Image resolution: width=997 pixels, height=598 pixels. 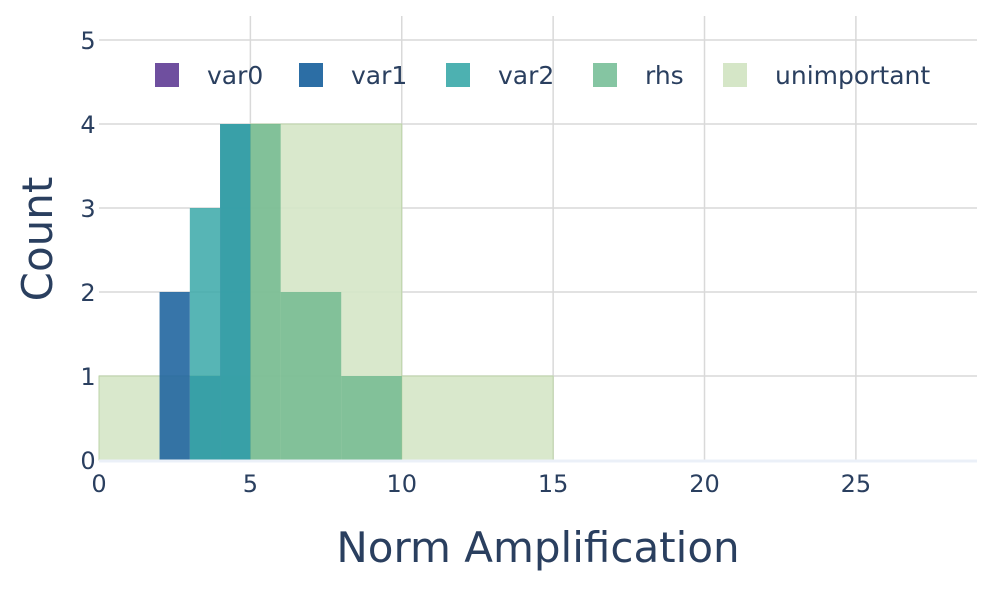 What do you see at coordinates (856, 484) in the screenshot?
I see `x-tick-label: 25` at bounding box center [856, 484].